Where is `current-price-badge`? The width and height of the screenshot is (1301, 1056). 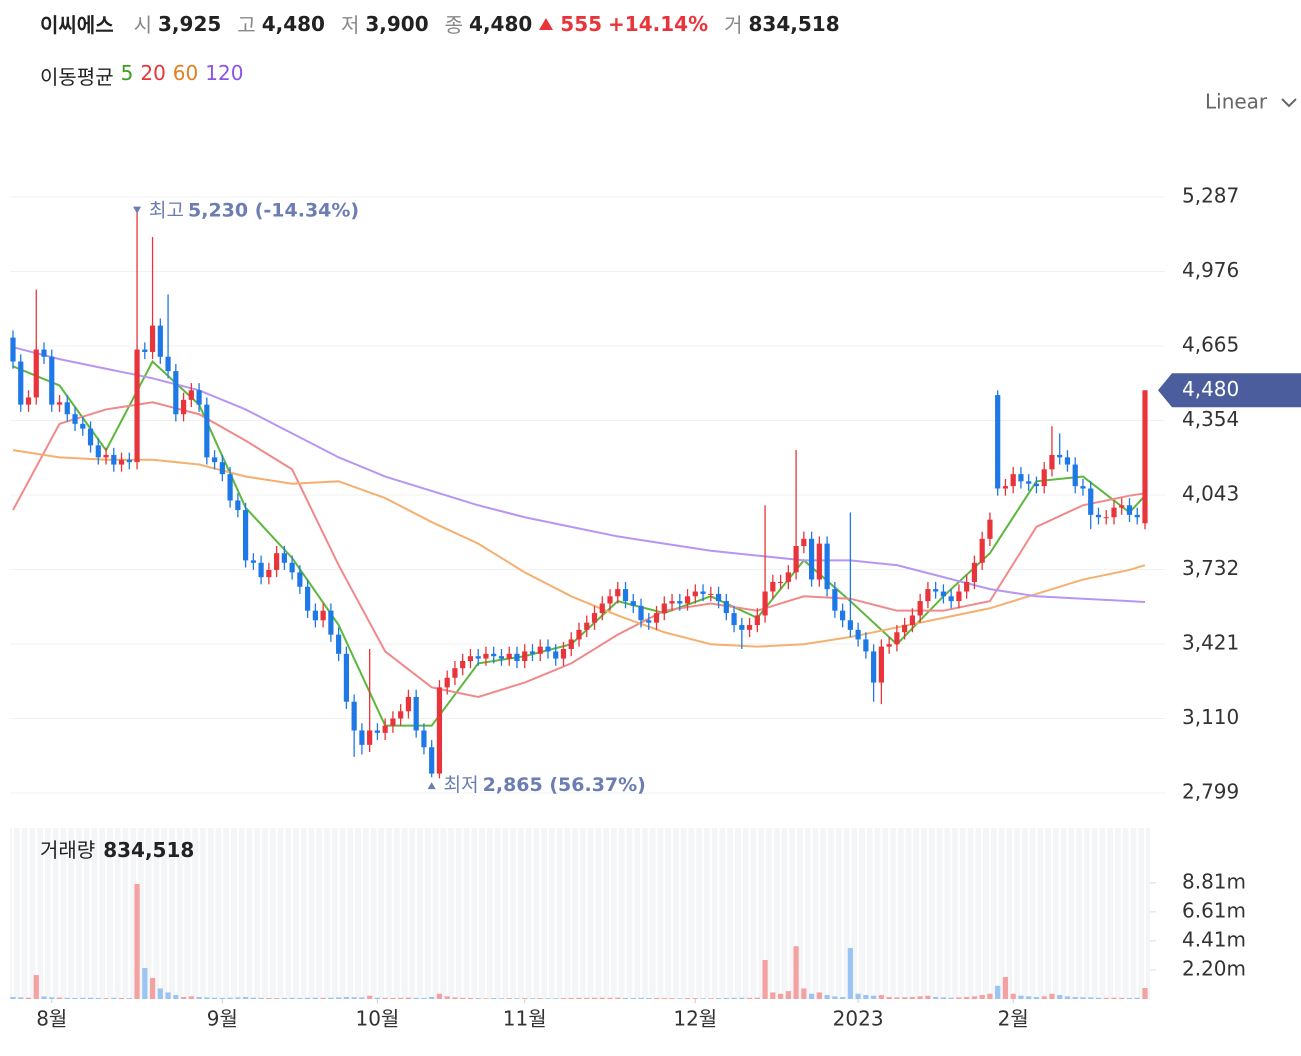 current-price-badge is located at coordinates (1229, 390).